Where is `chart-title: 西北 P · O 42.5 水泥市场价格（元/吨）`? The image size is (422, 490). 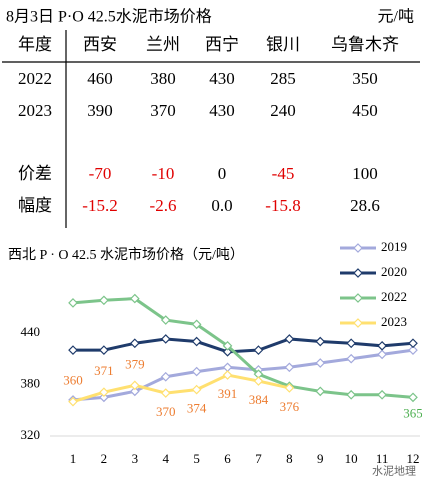
chart-title: 西北 P · O 42.5 水泥市场价格（元/吨） is located at coordinates (126, 254).